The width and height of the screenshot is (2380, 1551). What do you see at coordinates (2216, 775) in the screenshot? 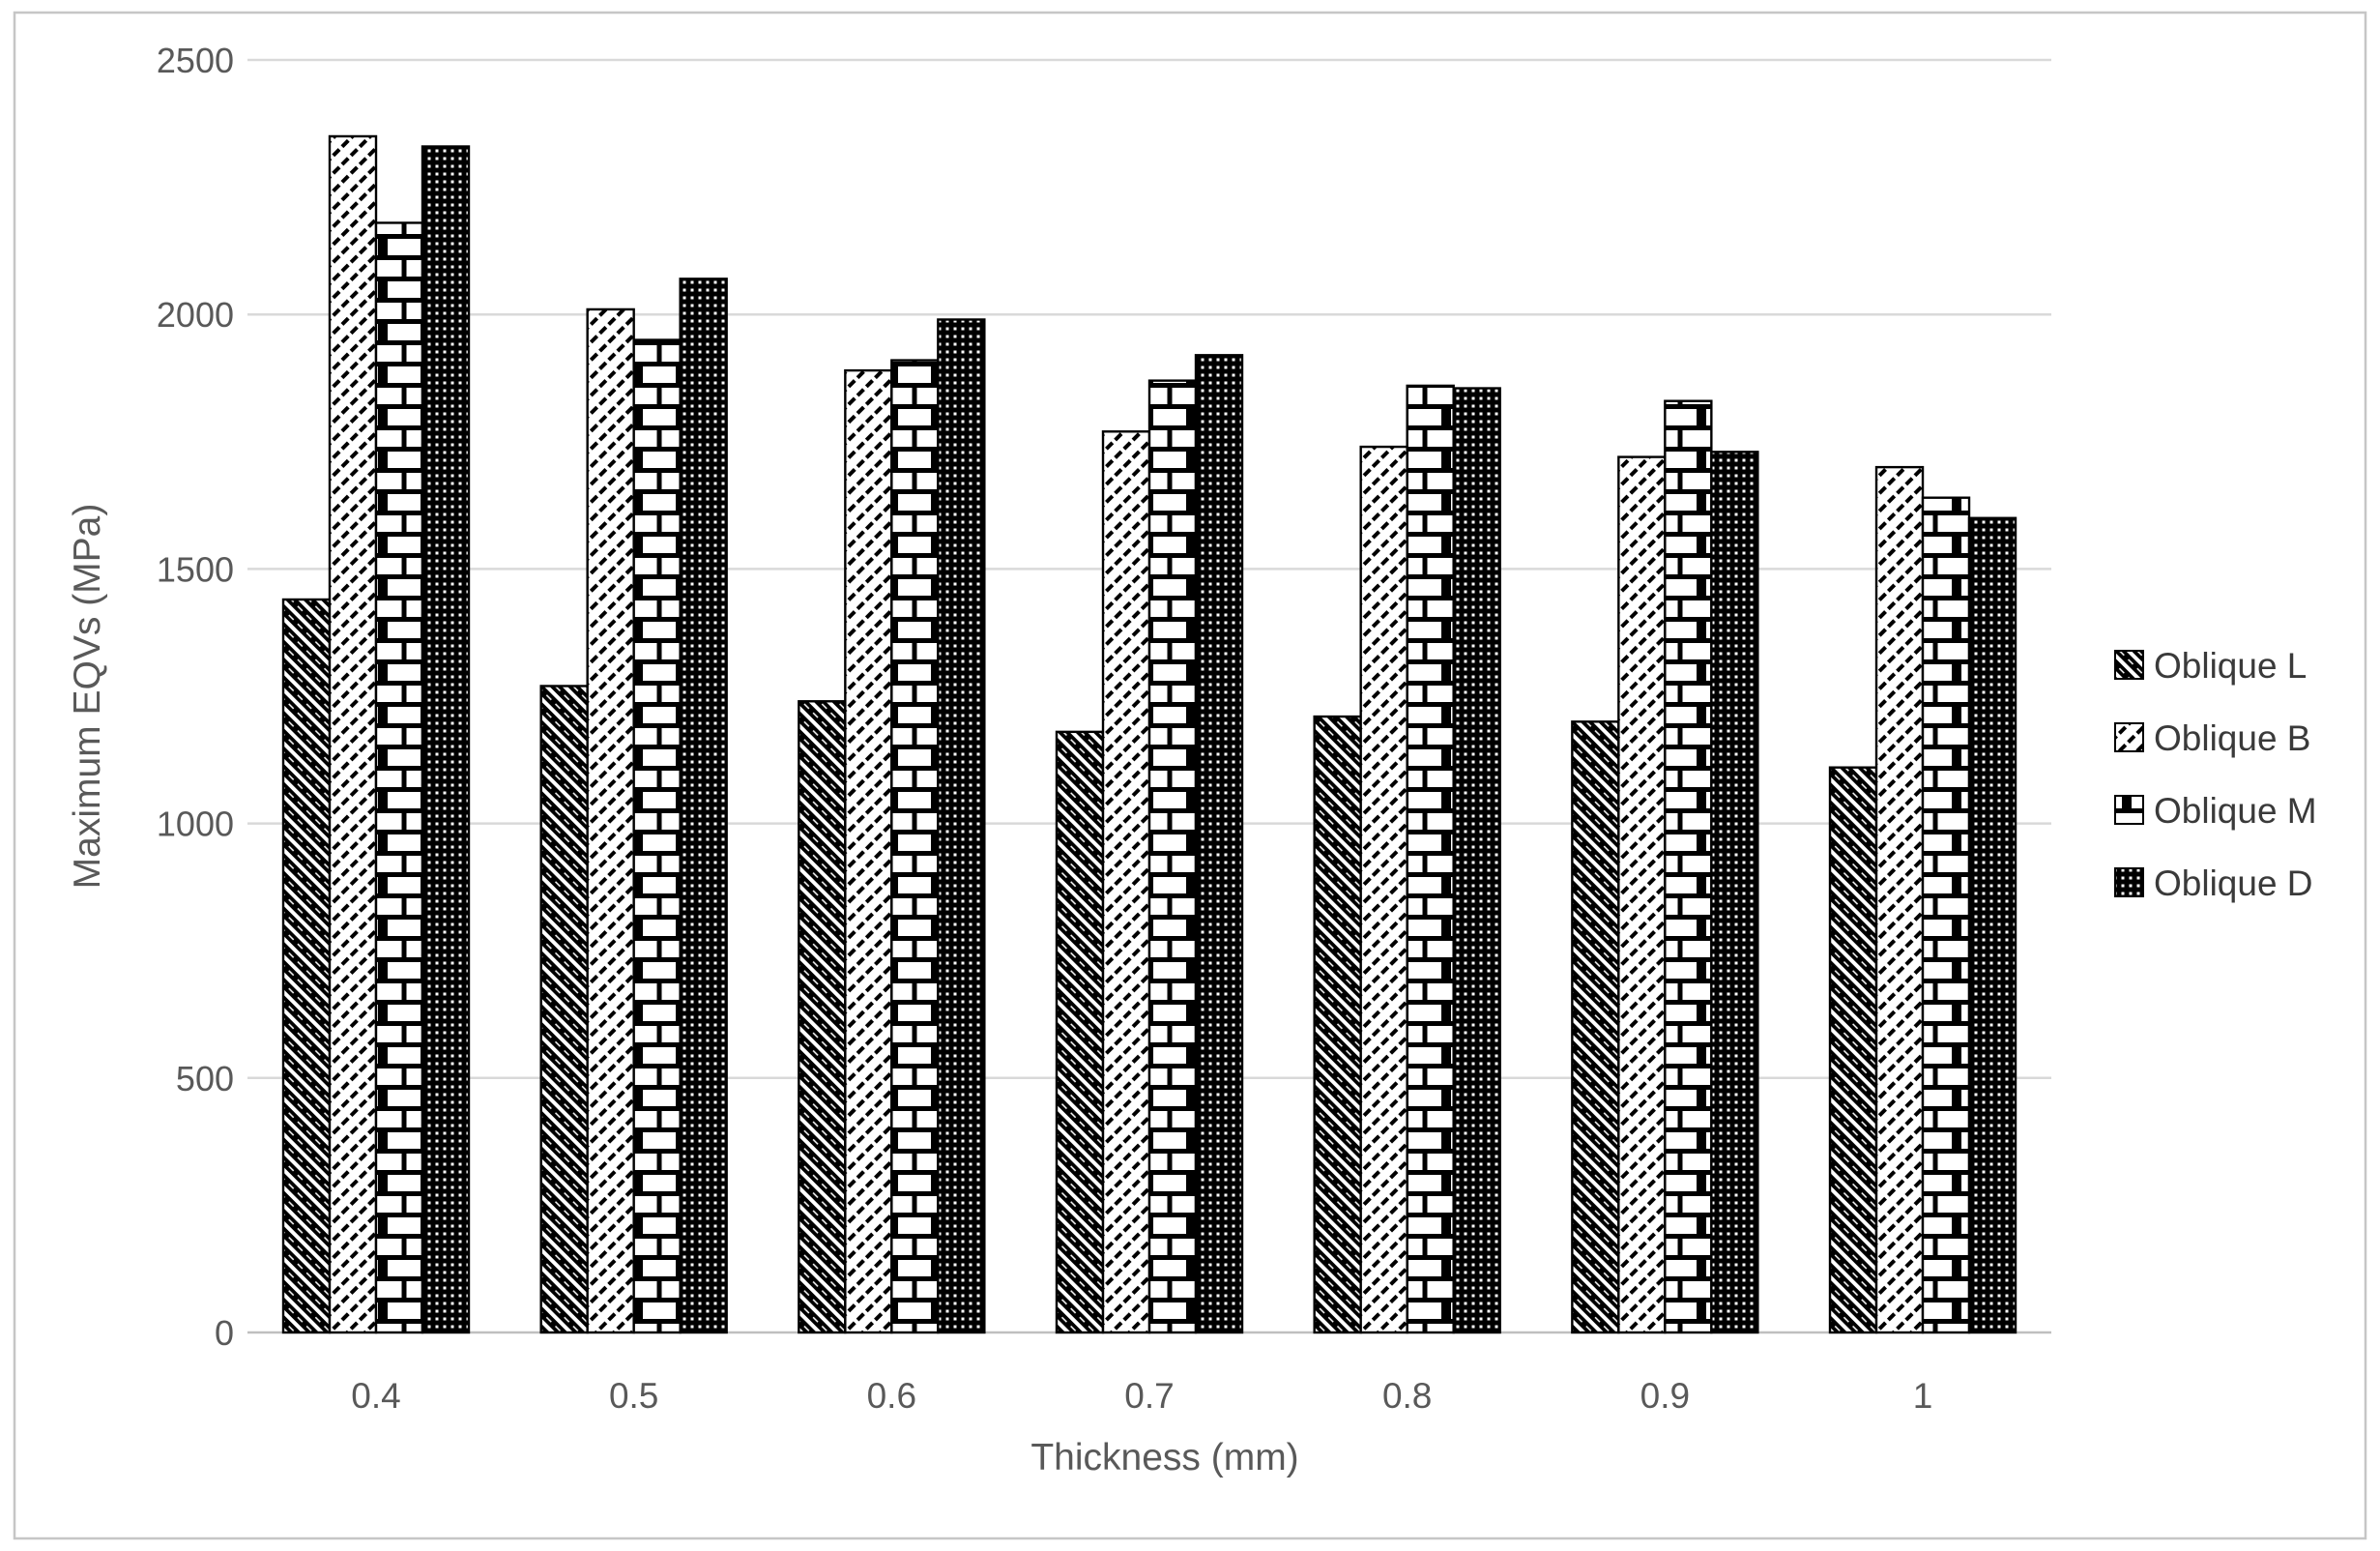
I see `legend-group: Oblique L Oblique B Oblique M Oblique D` at bounding box center [2216, 775].